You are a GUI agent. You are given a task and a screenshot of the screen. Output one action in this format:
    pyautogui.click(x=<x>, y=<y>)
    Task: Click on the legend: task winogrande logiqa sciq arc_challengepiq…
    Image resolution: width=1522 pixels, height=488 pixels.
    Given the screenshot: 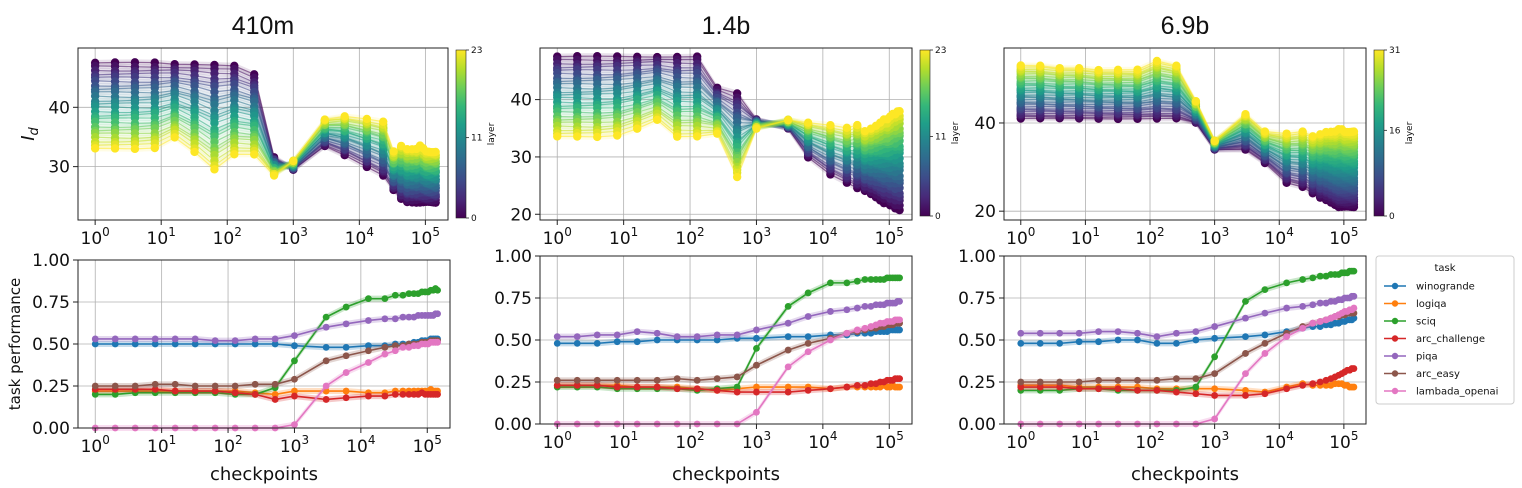 What is the action you would take?
    pyautogui.click(x=1445, y=330)
    